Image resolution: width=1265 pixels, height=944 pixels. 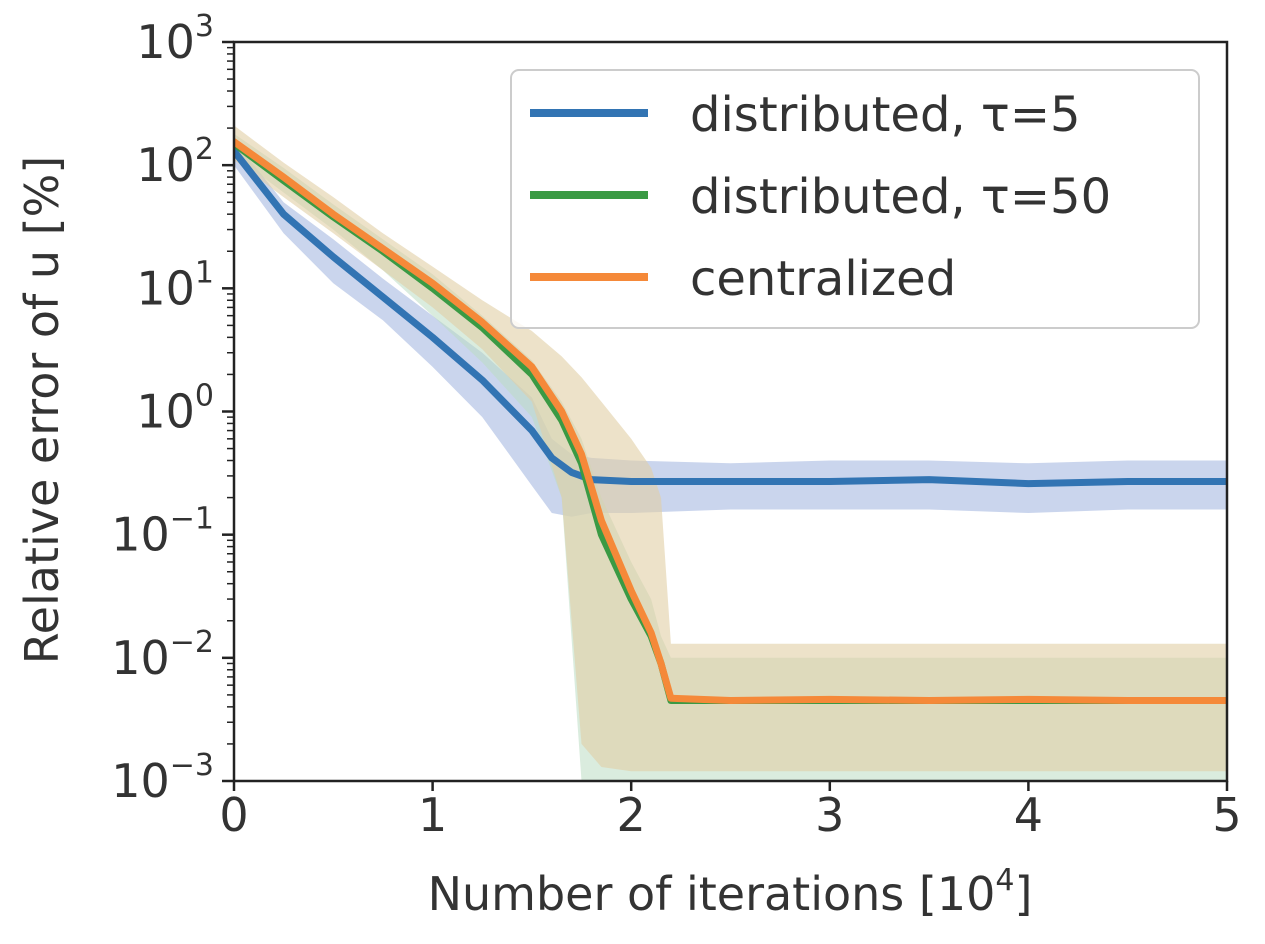 I want to click on legend-label-centralized: centralized, so click(x=823, y=279).